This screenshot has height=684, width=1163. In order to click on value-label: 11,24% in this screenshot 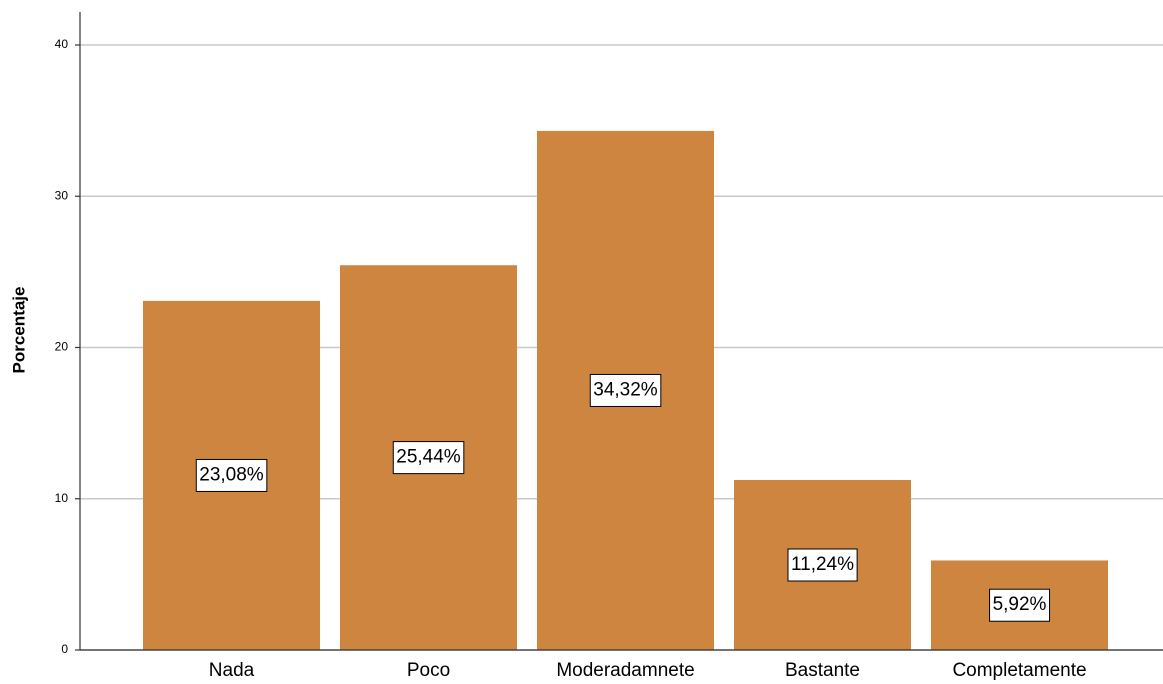, I will do `click(822, 564)`.